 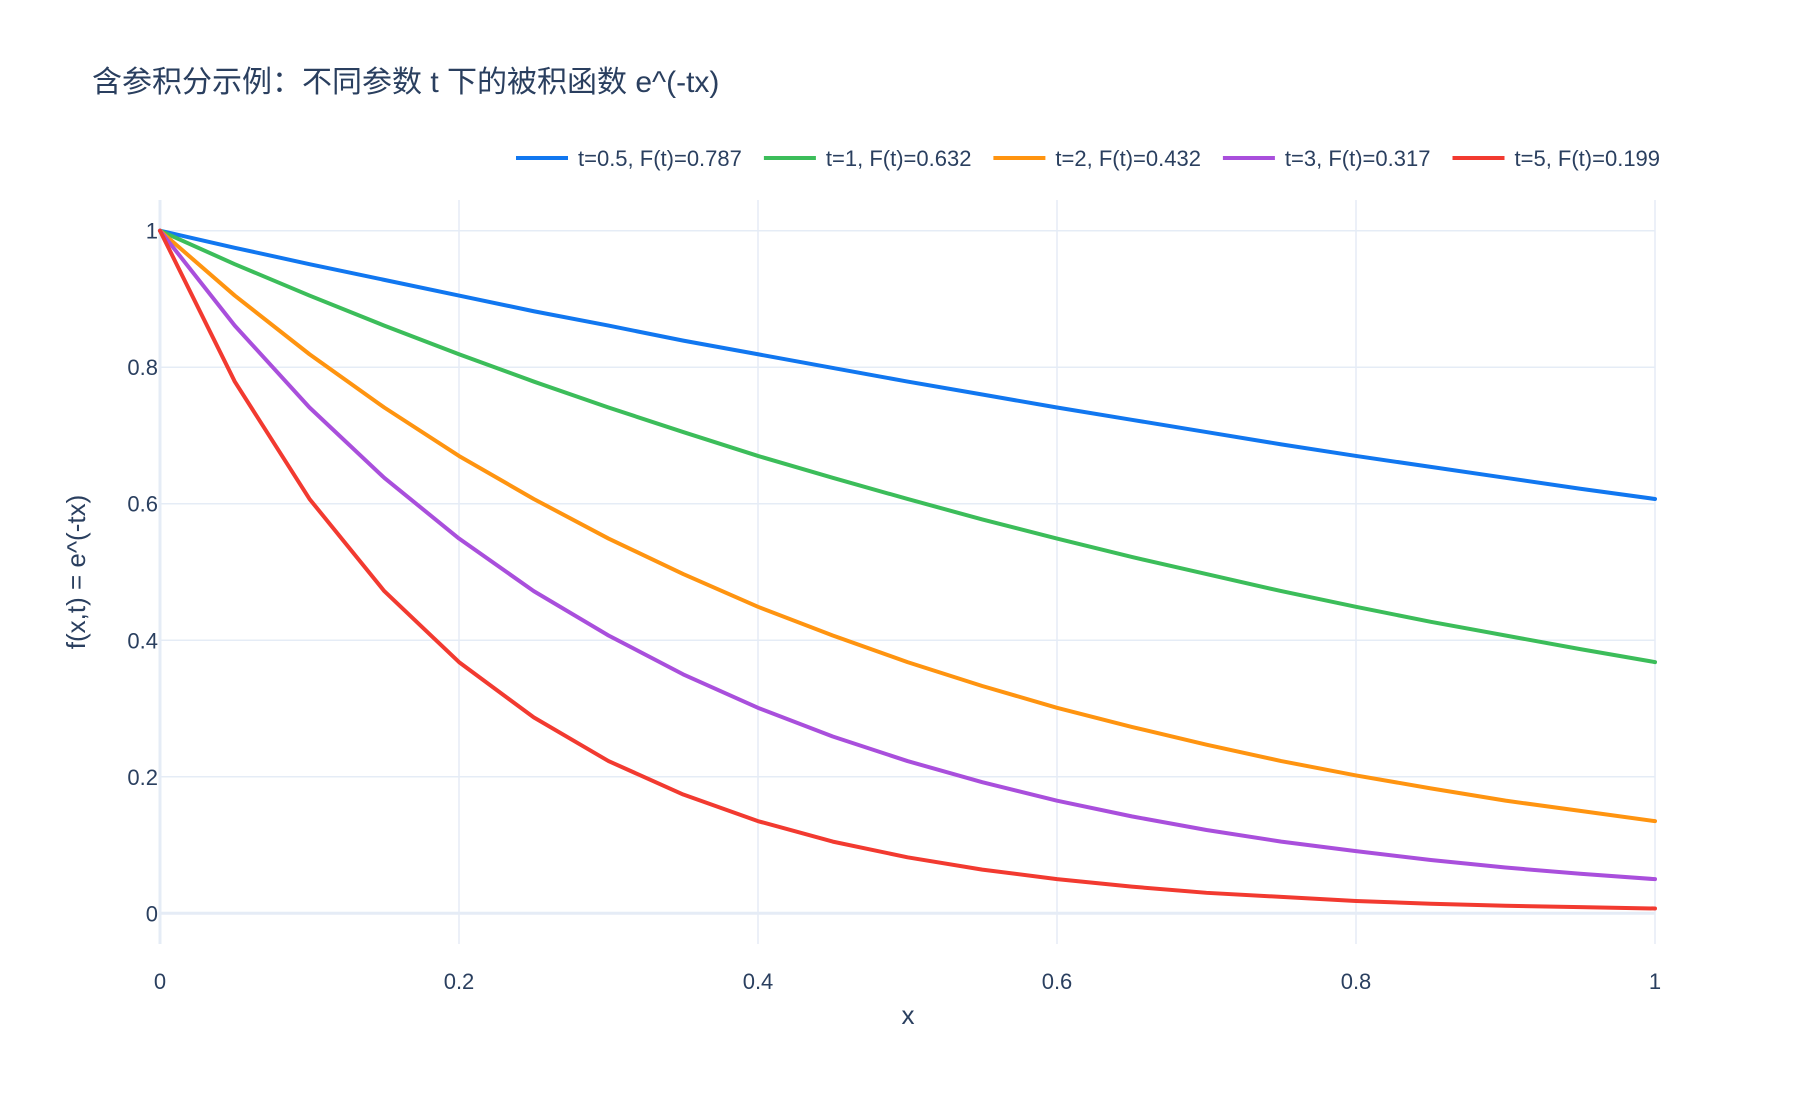 I want to click on legend-item: t=1, F(t)=0.632, so click(x=867, y=158).